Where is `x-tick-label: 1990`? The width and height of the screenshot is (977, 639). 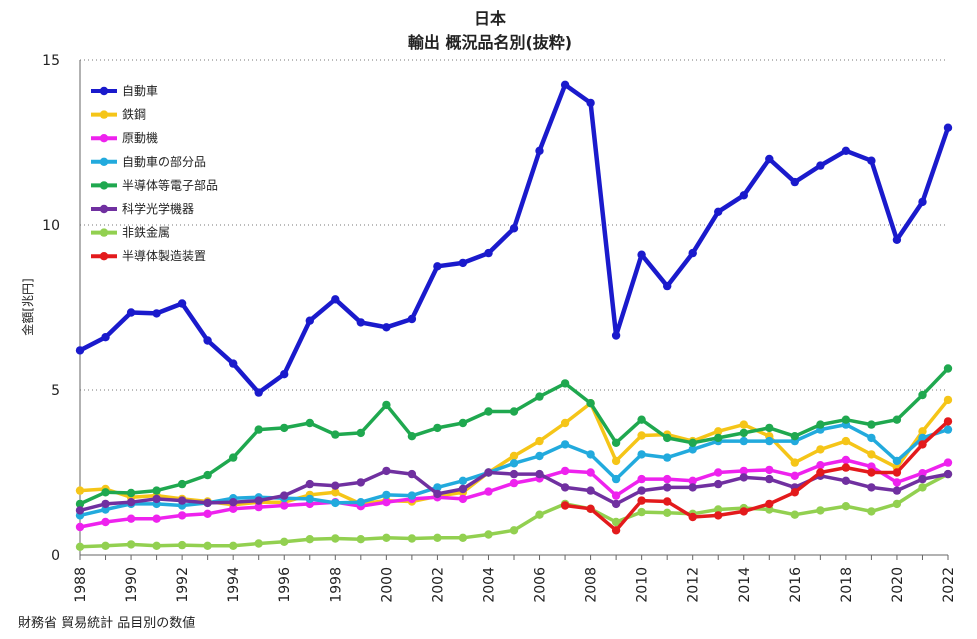
x-tick-label: 1990 is located at coordinates (132, 585).